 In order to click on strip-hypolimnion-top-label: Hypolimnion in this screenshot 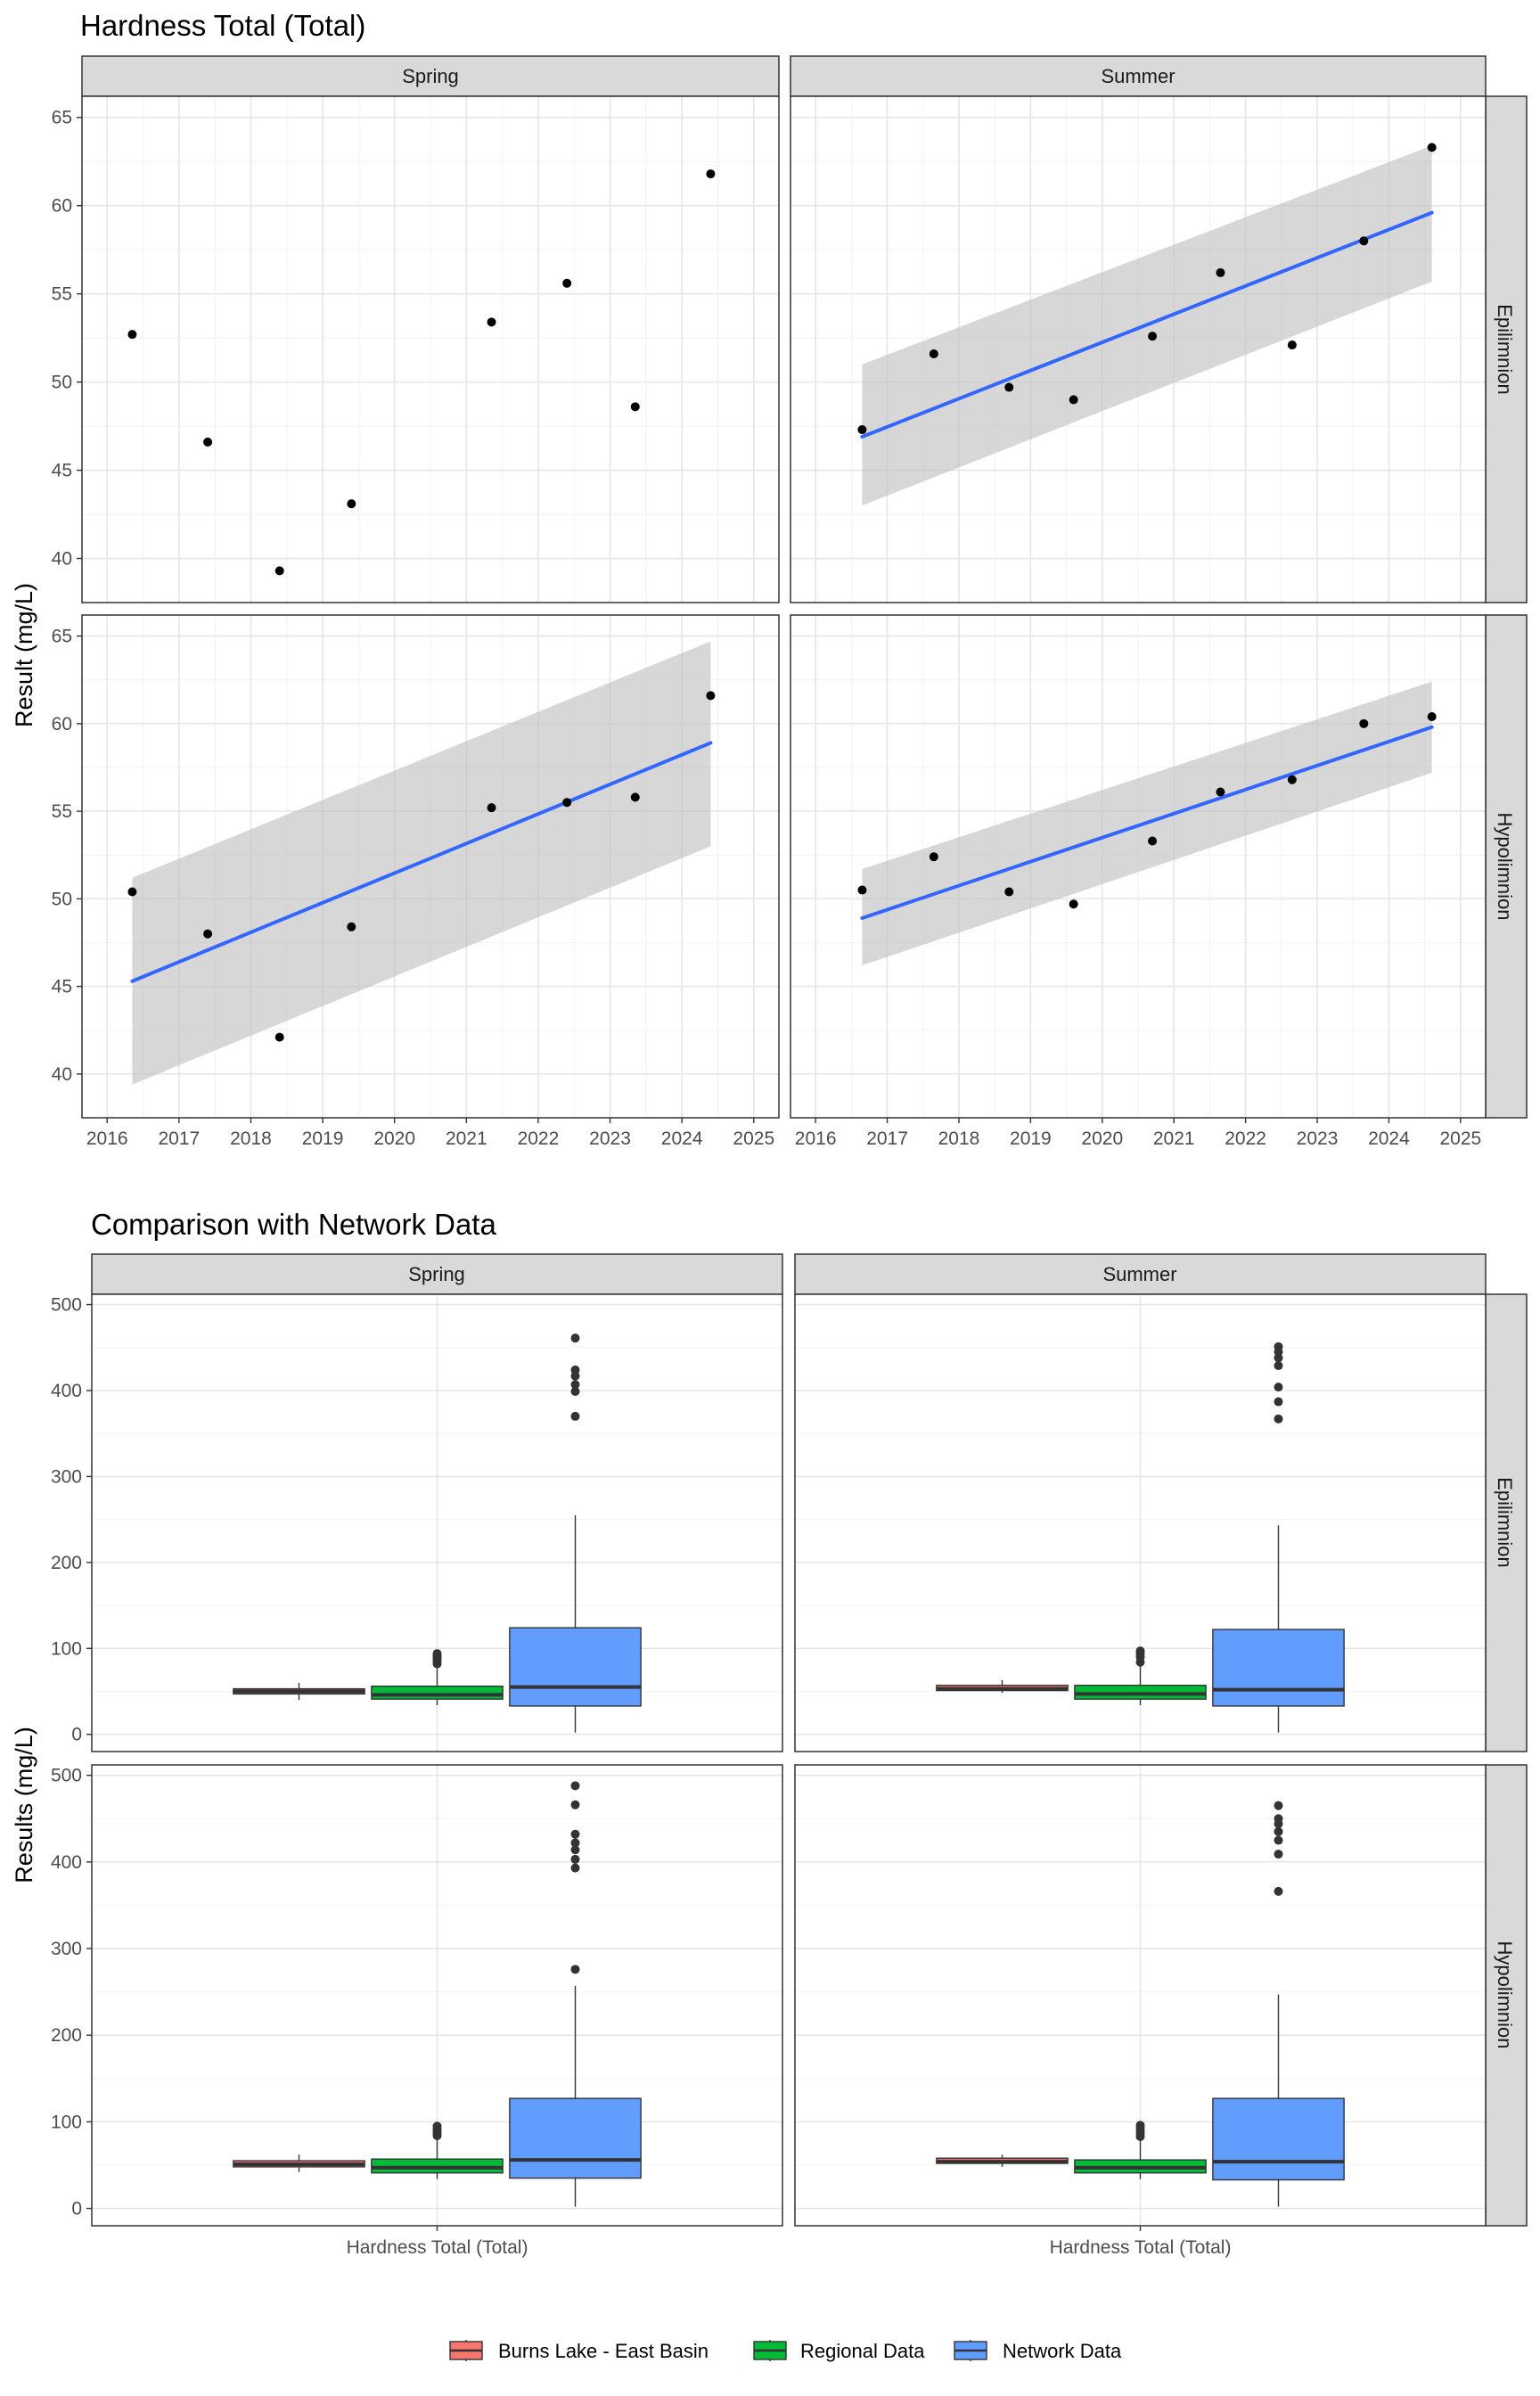, I will do `click(1505, 866)`.